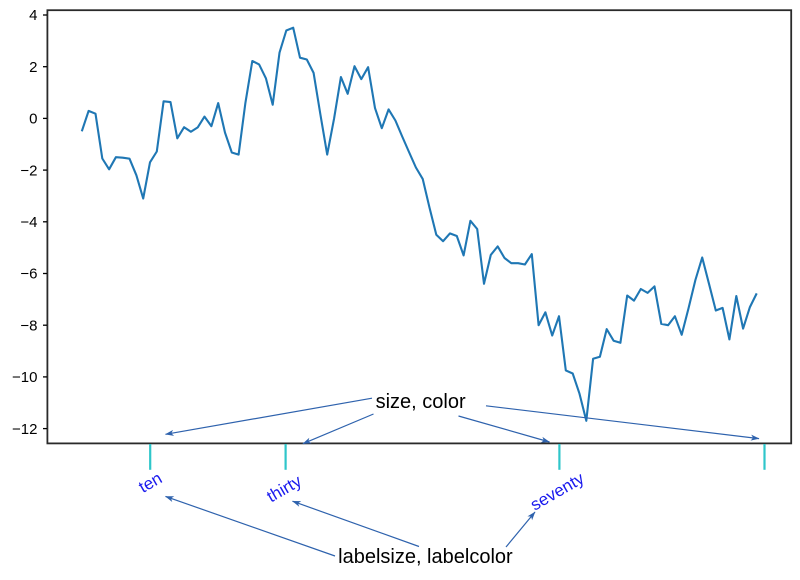 This screenshot has height=580, width=800. What do you see at coordinates (150, 482) in the screenshot?
I see `svg-text: ten` at bounding box center [150, 482].